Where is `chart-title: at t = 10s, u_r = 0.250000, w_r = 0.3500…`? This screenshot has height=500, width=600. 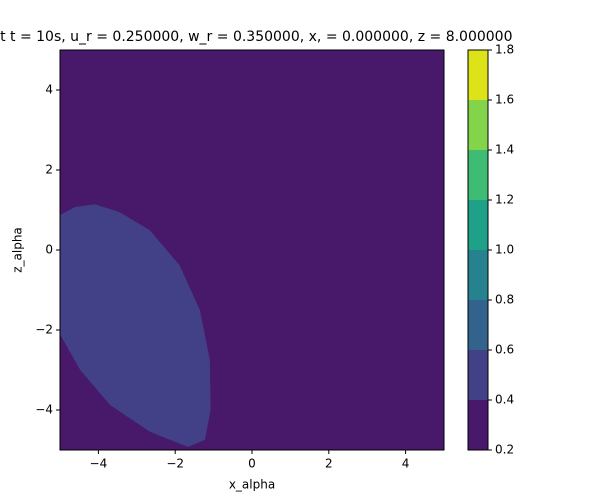
chart-title: at t = 10s, u_r = 0.250000, w_r = 0.3500… is located at coordinates (256, 37).